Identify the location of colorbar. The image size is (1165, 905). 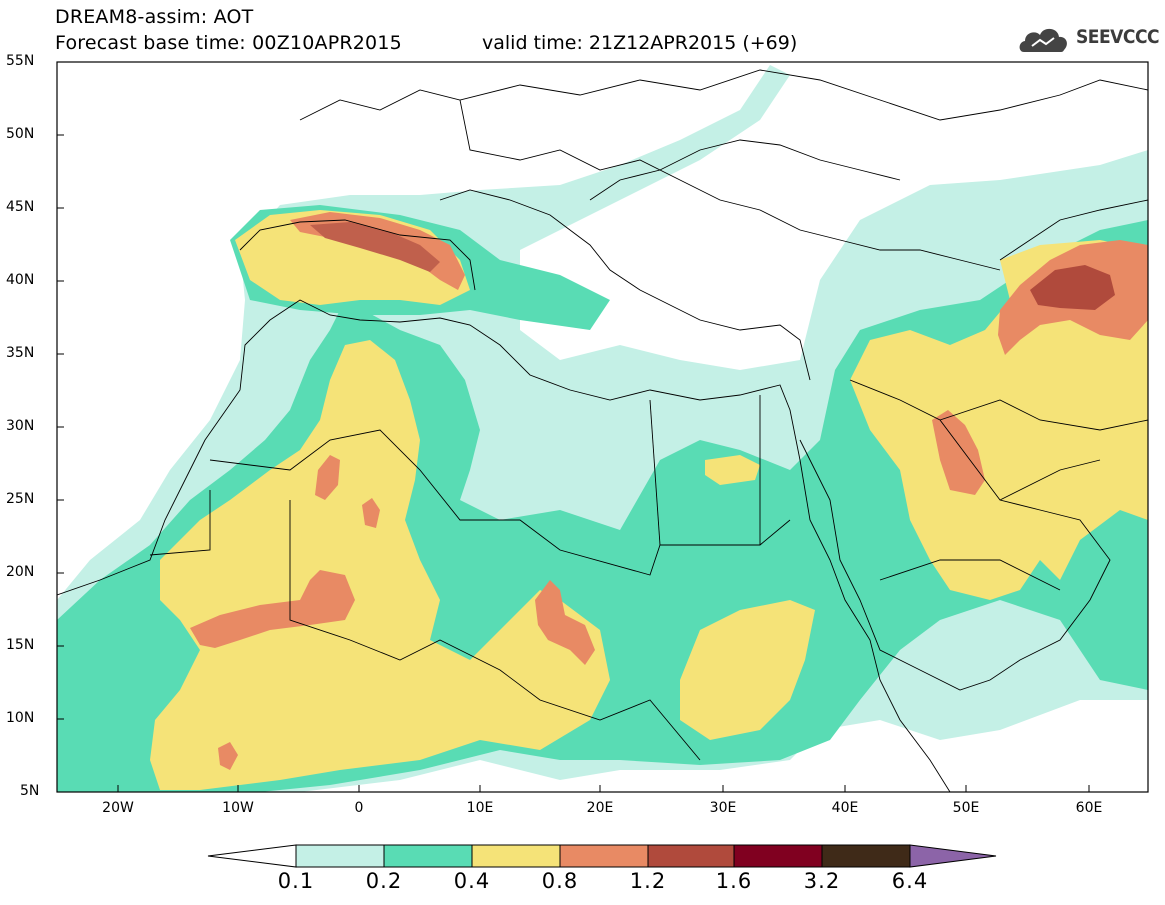
(602, 856).